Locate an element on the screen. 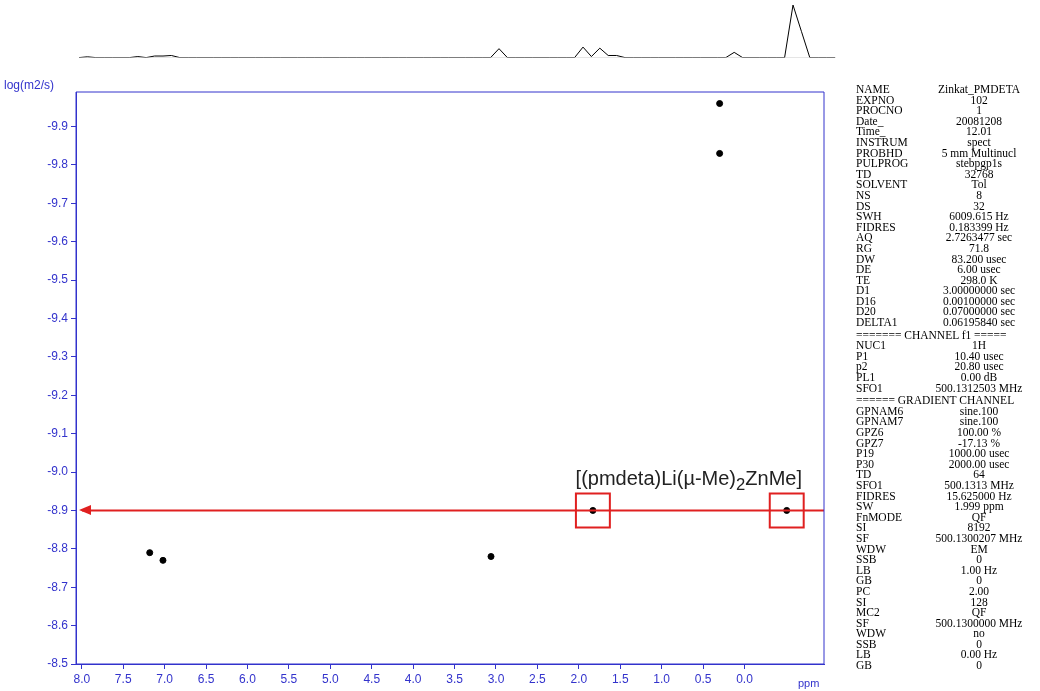 The width and height of the screenshot is (1040, 691). text: P1 10.40 usec is located at coordinates (930, 355).